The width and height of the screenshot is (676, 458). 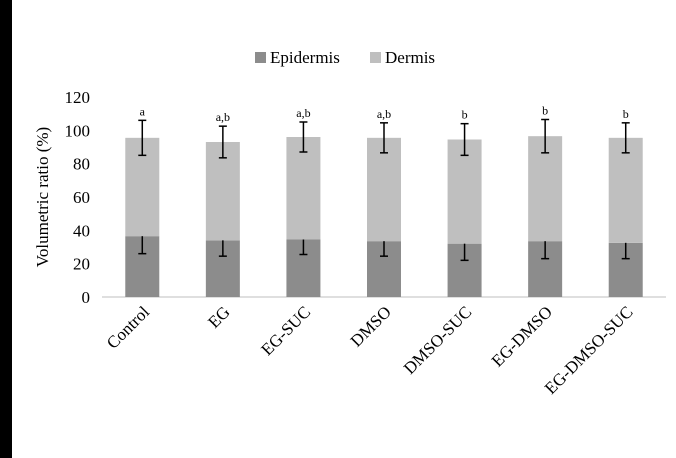 I want to click on category-label: Control, so click(x=128, y=327).